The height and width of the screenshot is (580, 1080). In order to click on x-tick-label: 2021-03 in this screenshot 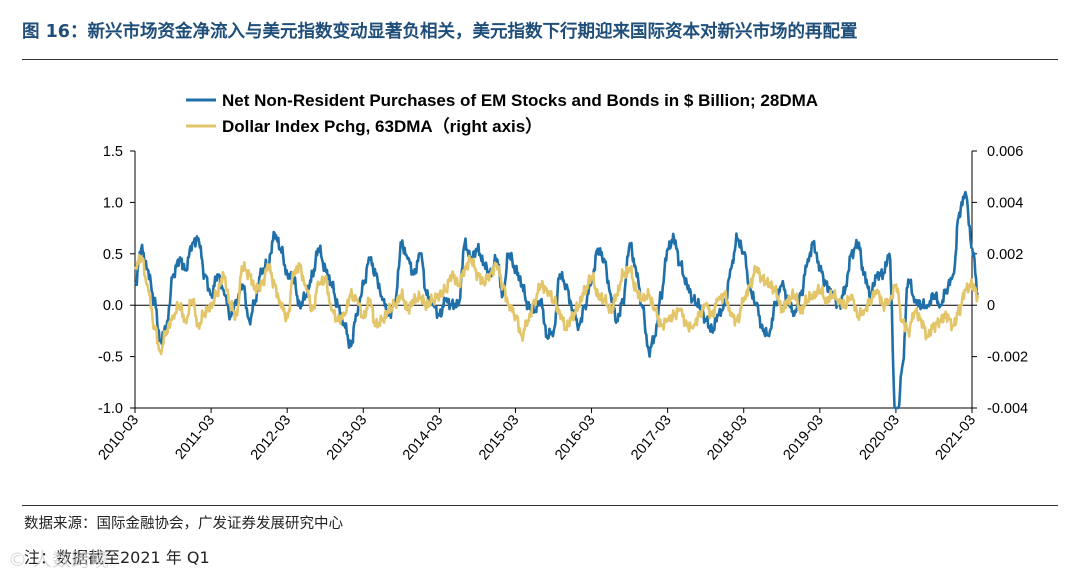, I will do `click(956, 437)`.